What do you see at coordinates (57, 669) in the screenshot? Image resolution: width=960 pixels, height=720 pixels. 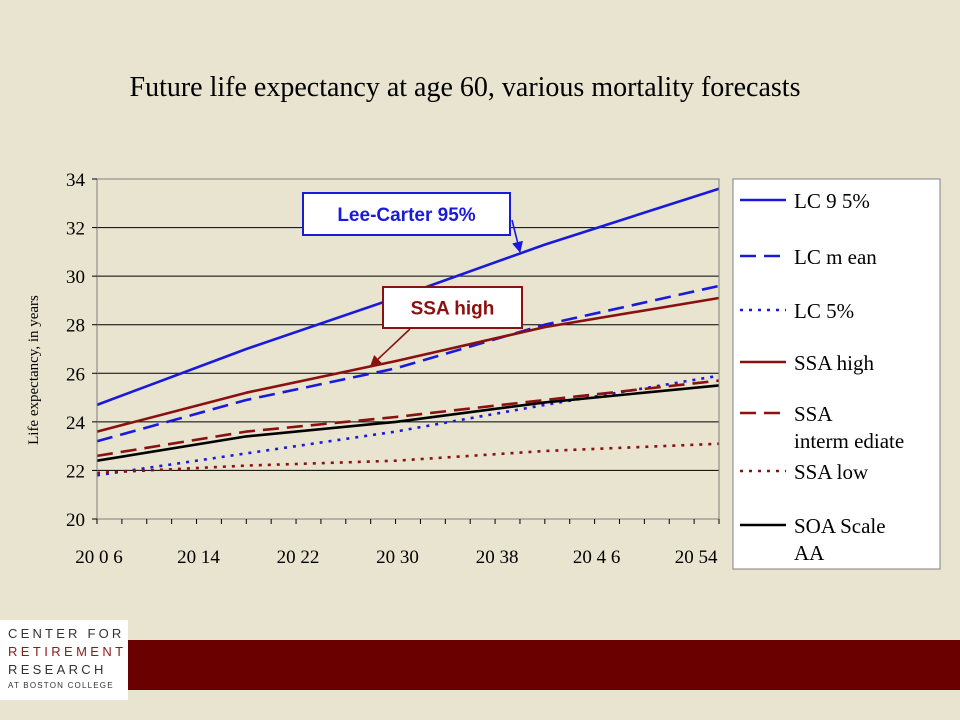 I see `logo-line-3: RESEARCH` at bounding box center [57, 669].